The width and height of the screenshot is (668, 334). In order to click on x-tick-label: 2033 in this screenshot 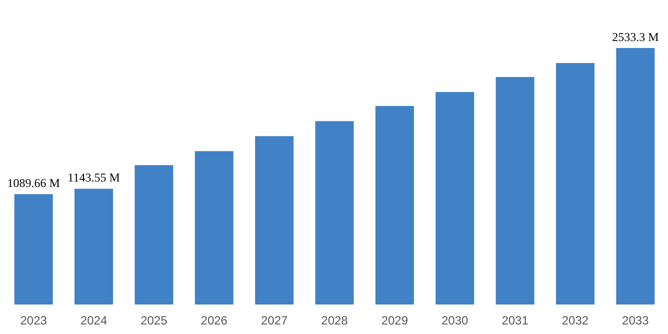, I will do `click(636, 321)`.